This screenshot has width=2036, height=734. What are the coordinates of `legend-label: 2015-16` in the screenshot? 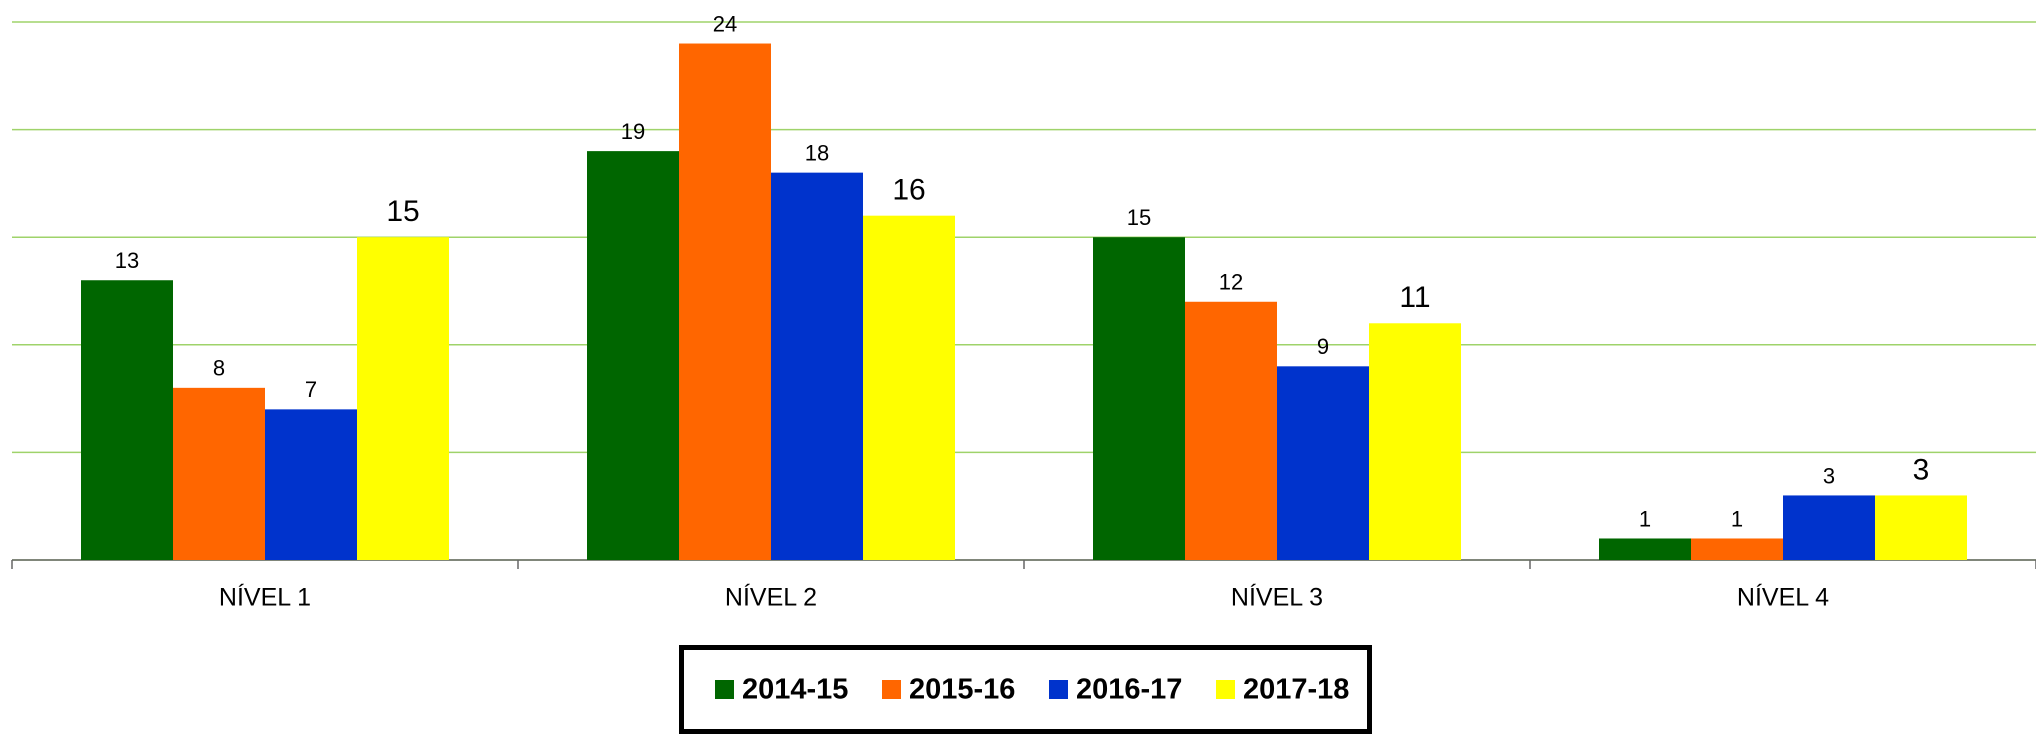 It's located at (962, 690).